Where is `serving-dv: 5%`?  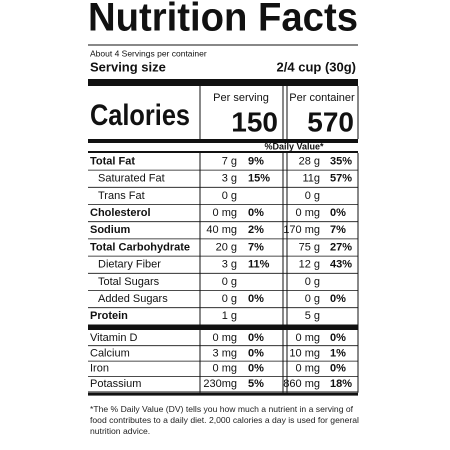
serving-dv: 5% is located at coordinates (256, 384).